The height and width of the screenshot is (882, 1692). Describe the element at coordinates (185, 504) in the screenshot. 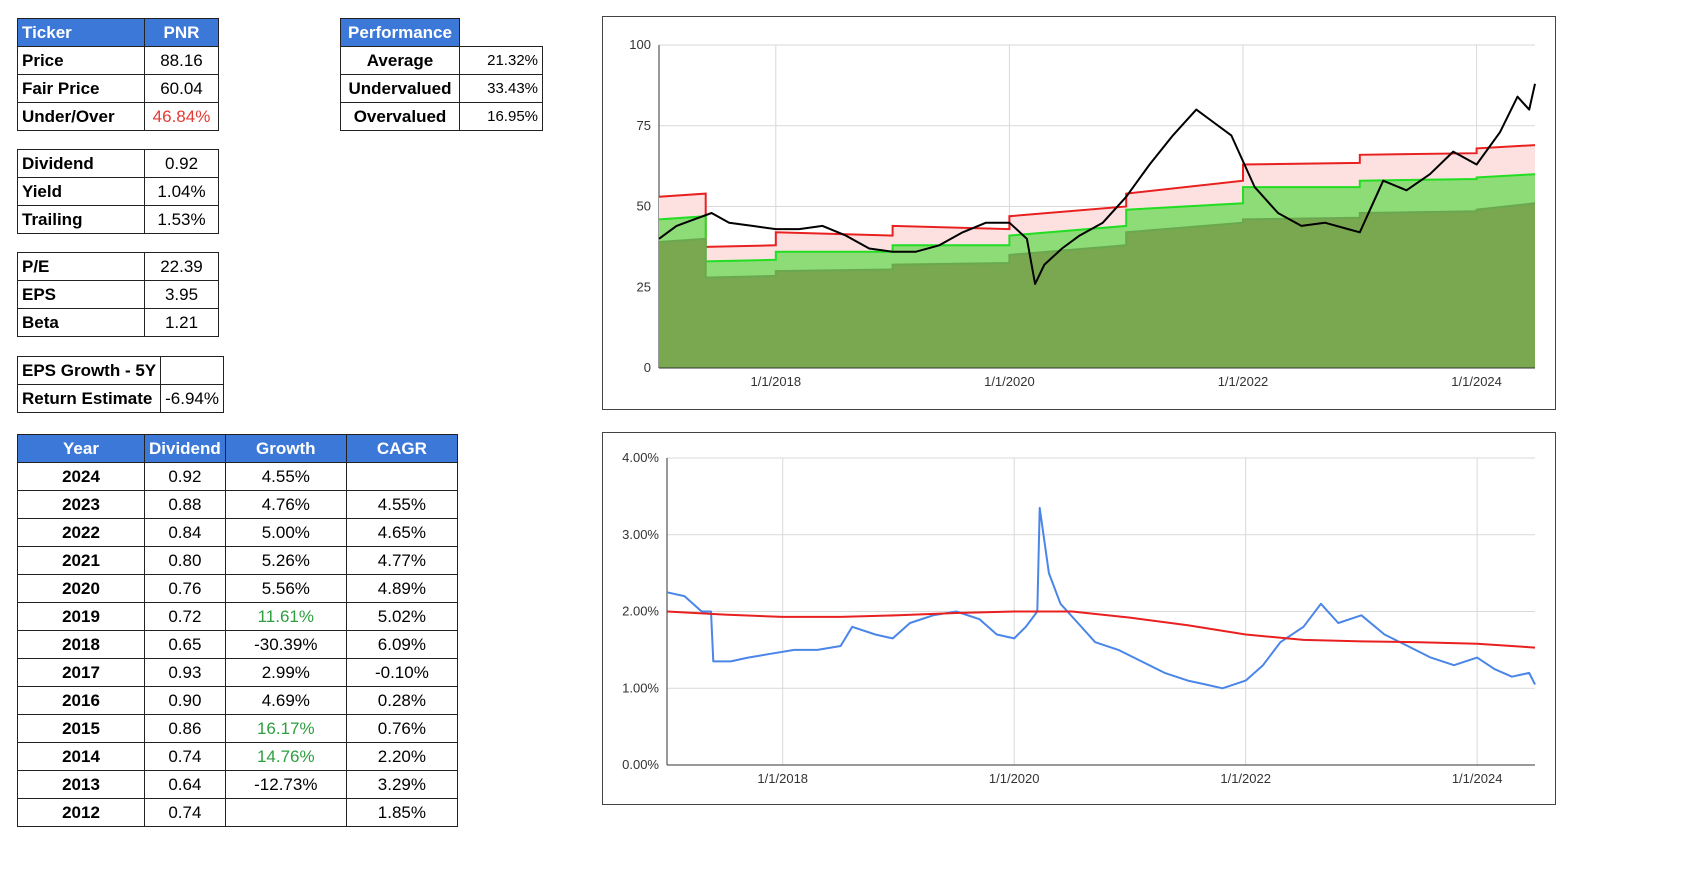

I see `dividend-cell: 0.88` at that location.